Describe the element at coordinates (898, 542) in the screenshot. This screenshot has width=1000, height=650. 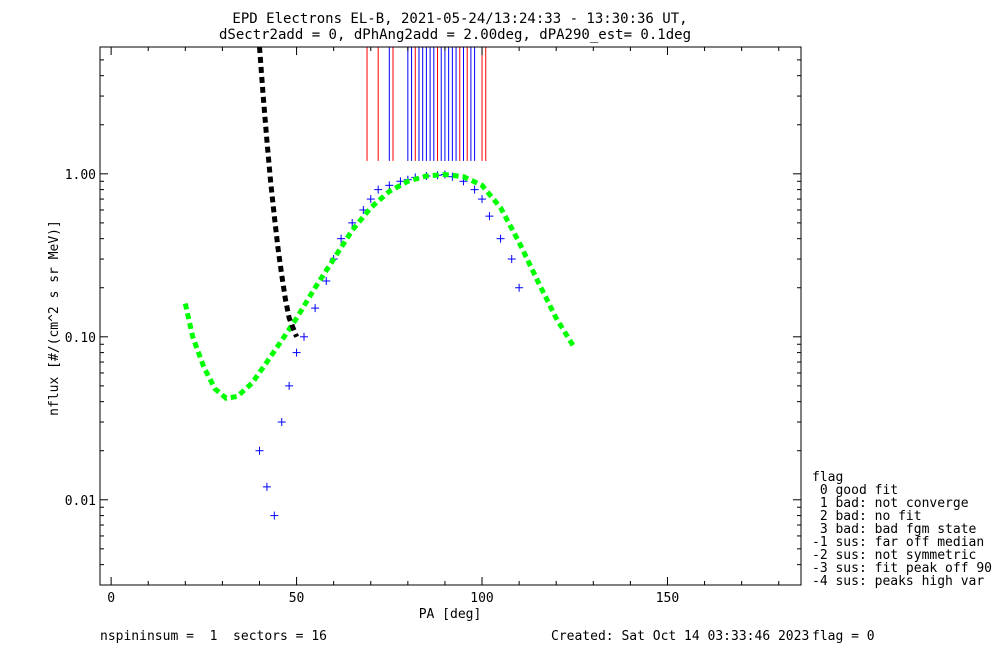
I see `legend-entry: -1 sus: far off median` at that location.